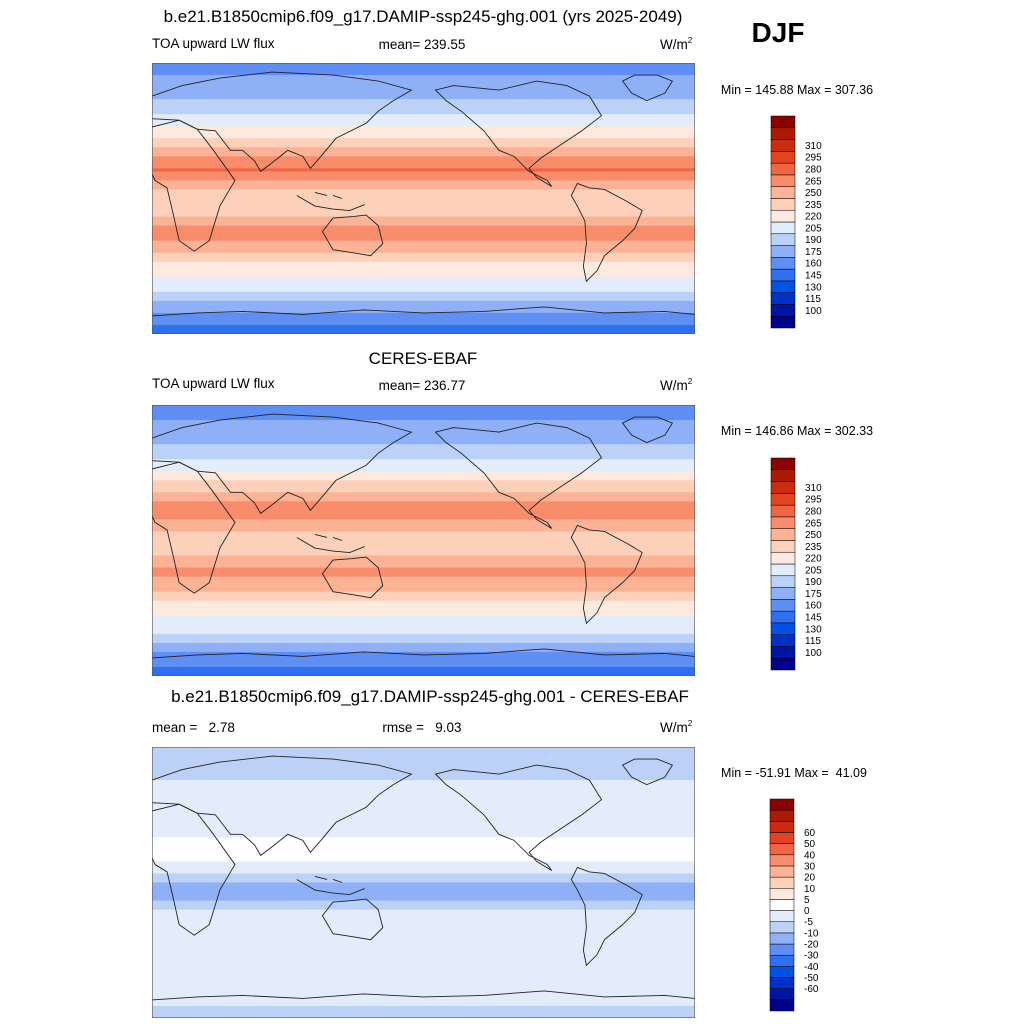 This screenshot has height=1024, width=1024. What do you see at coordinates (330, 886) in the screenshot?
I see `coastline-indonesia` at bounding box center [330, 886].